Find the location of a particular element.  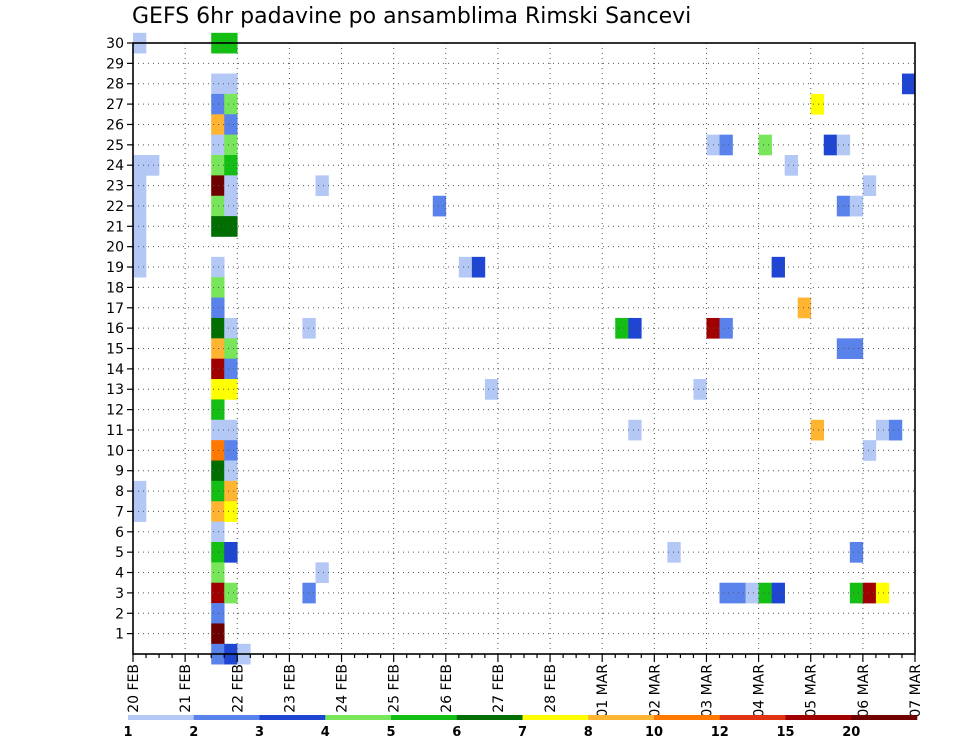

y-tick-label: 4 is located at coordinates (119, 574).